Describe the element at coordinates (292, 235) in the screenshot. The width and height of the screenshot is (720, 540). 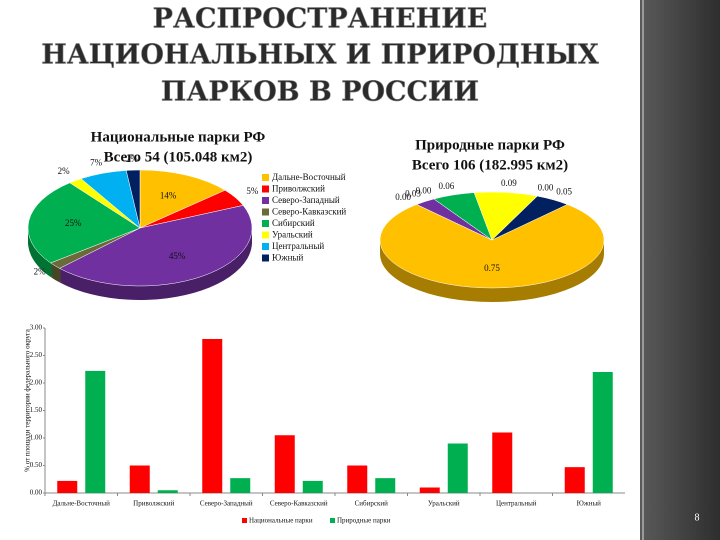
I see `legend-label: Уральский` at that location.